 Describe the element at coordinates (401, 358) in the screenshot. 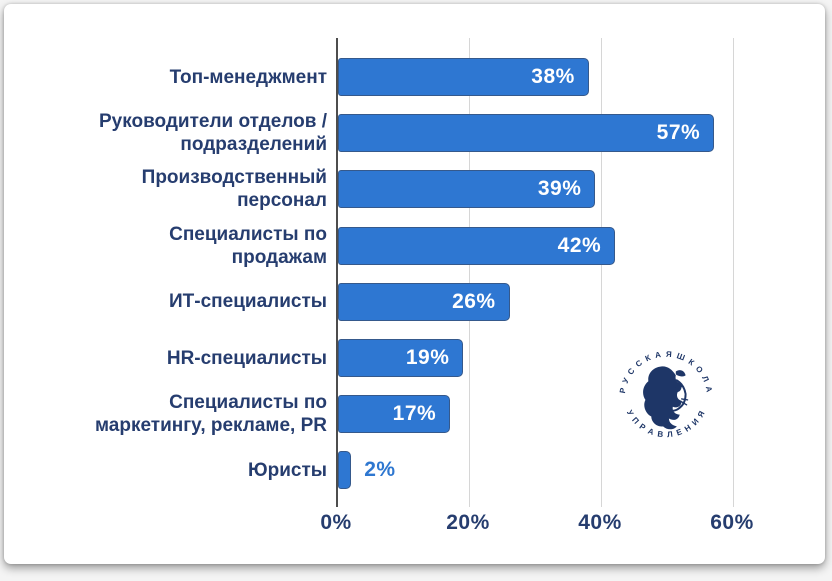

I see `bar: 19%` at that location.